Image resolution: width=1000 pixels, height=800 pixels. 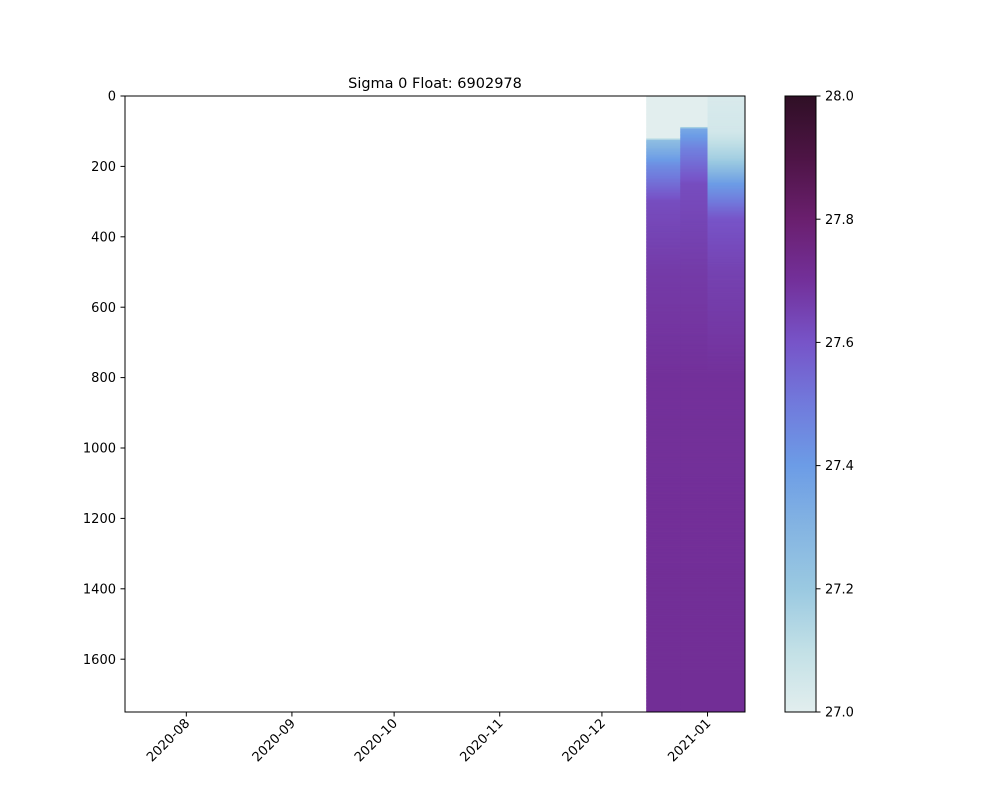 I want to click on colorbar-ticks: 27.0 27.2 27.4 27.6 27.8 28.0, so click(x=835, y=405).